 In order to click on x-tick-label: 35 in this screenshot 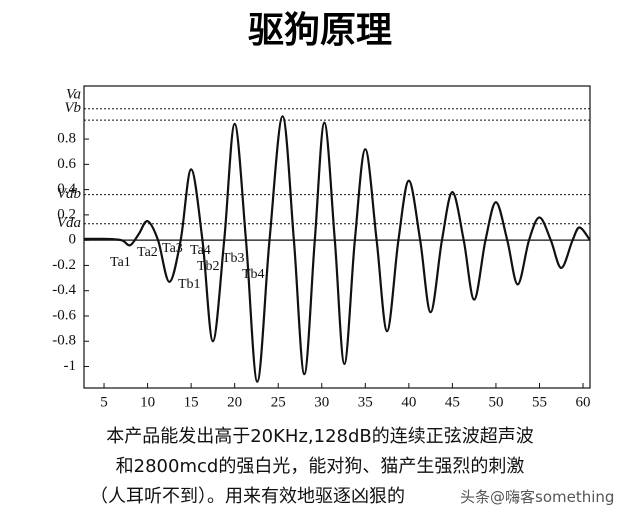, I will do `click(365, 402)`.